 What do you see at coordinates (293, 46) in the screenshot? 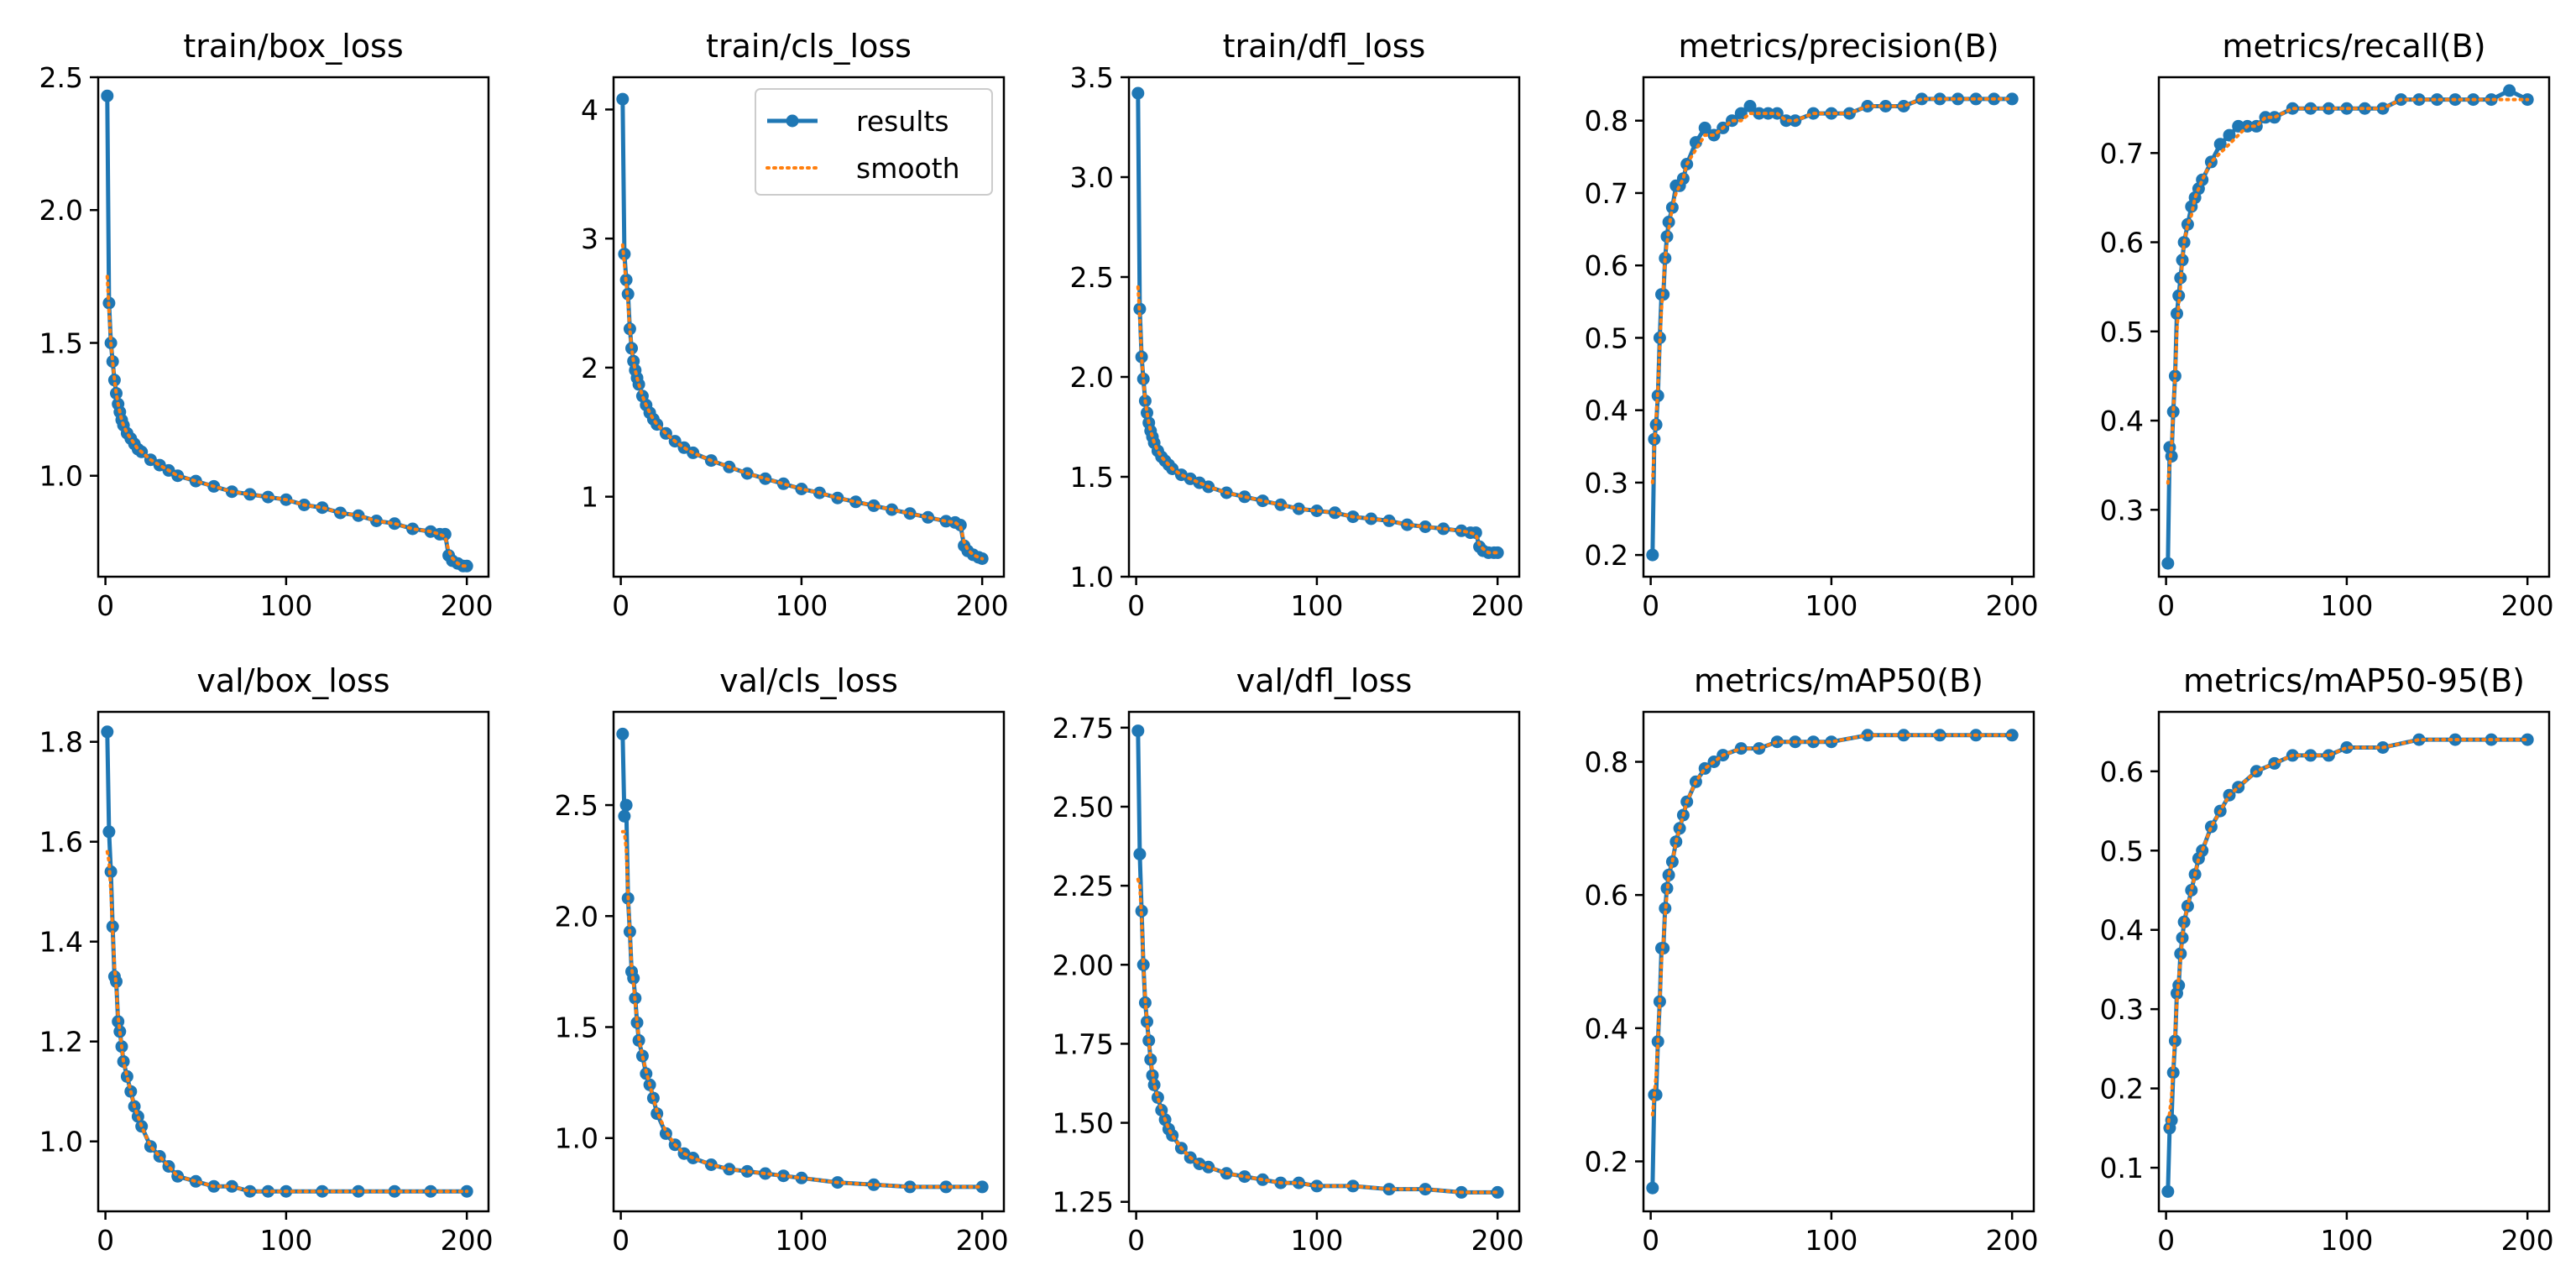
I see `chart-title: train/box_loss` at bounding box center [293, 46].